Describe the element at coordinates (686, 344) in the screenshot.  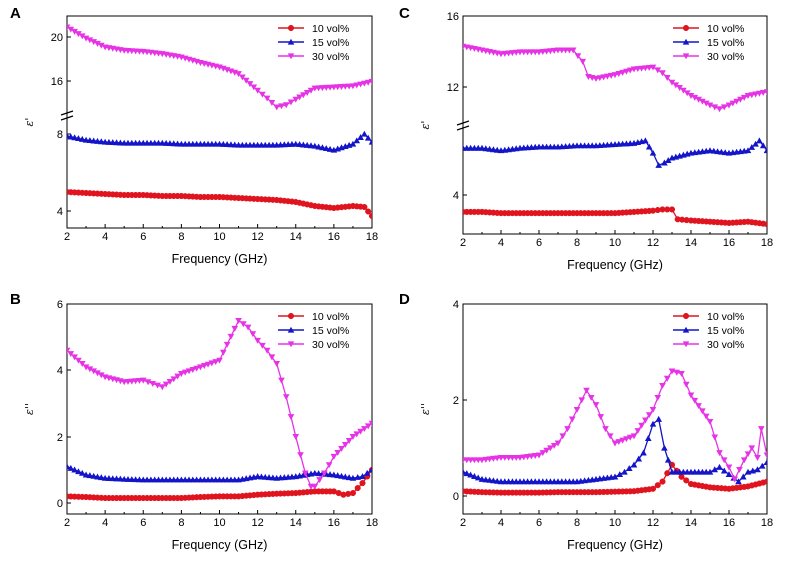
I see `legend-marker` at that location.